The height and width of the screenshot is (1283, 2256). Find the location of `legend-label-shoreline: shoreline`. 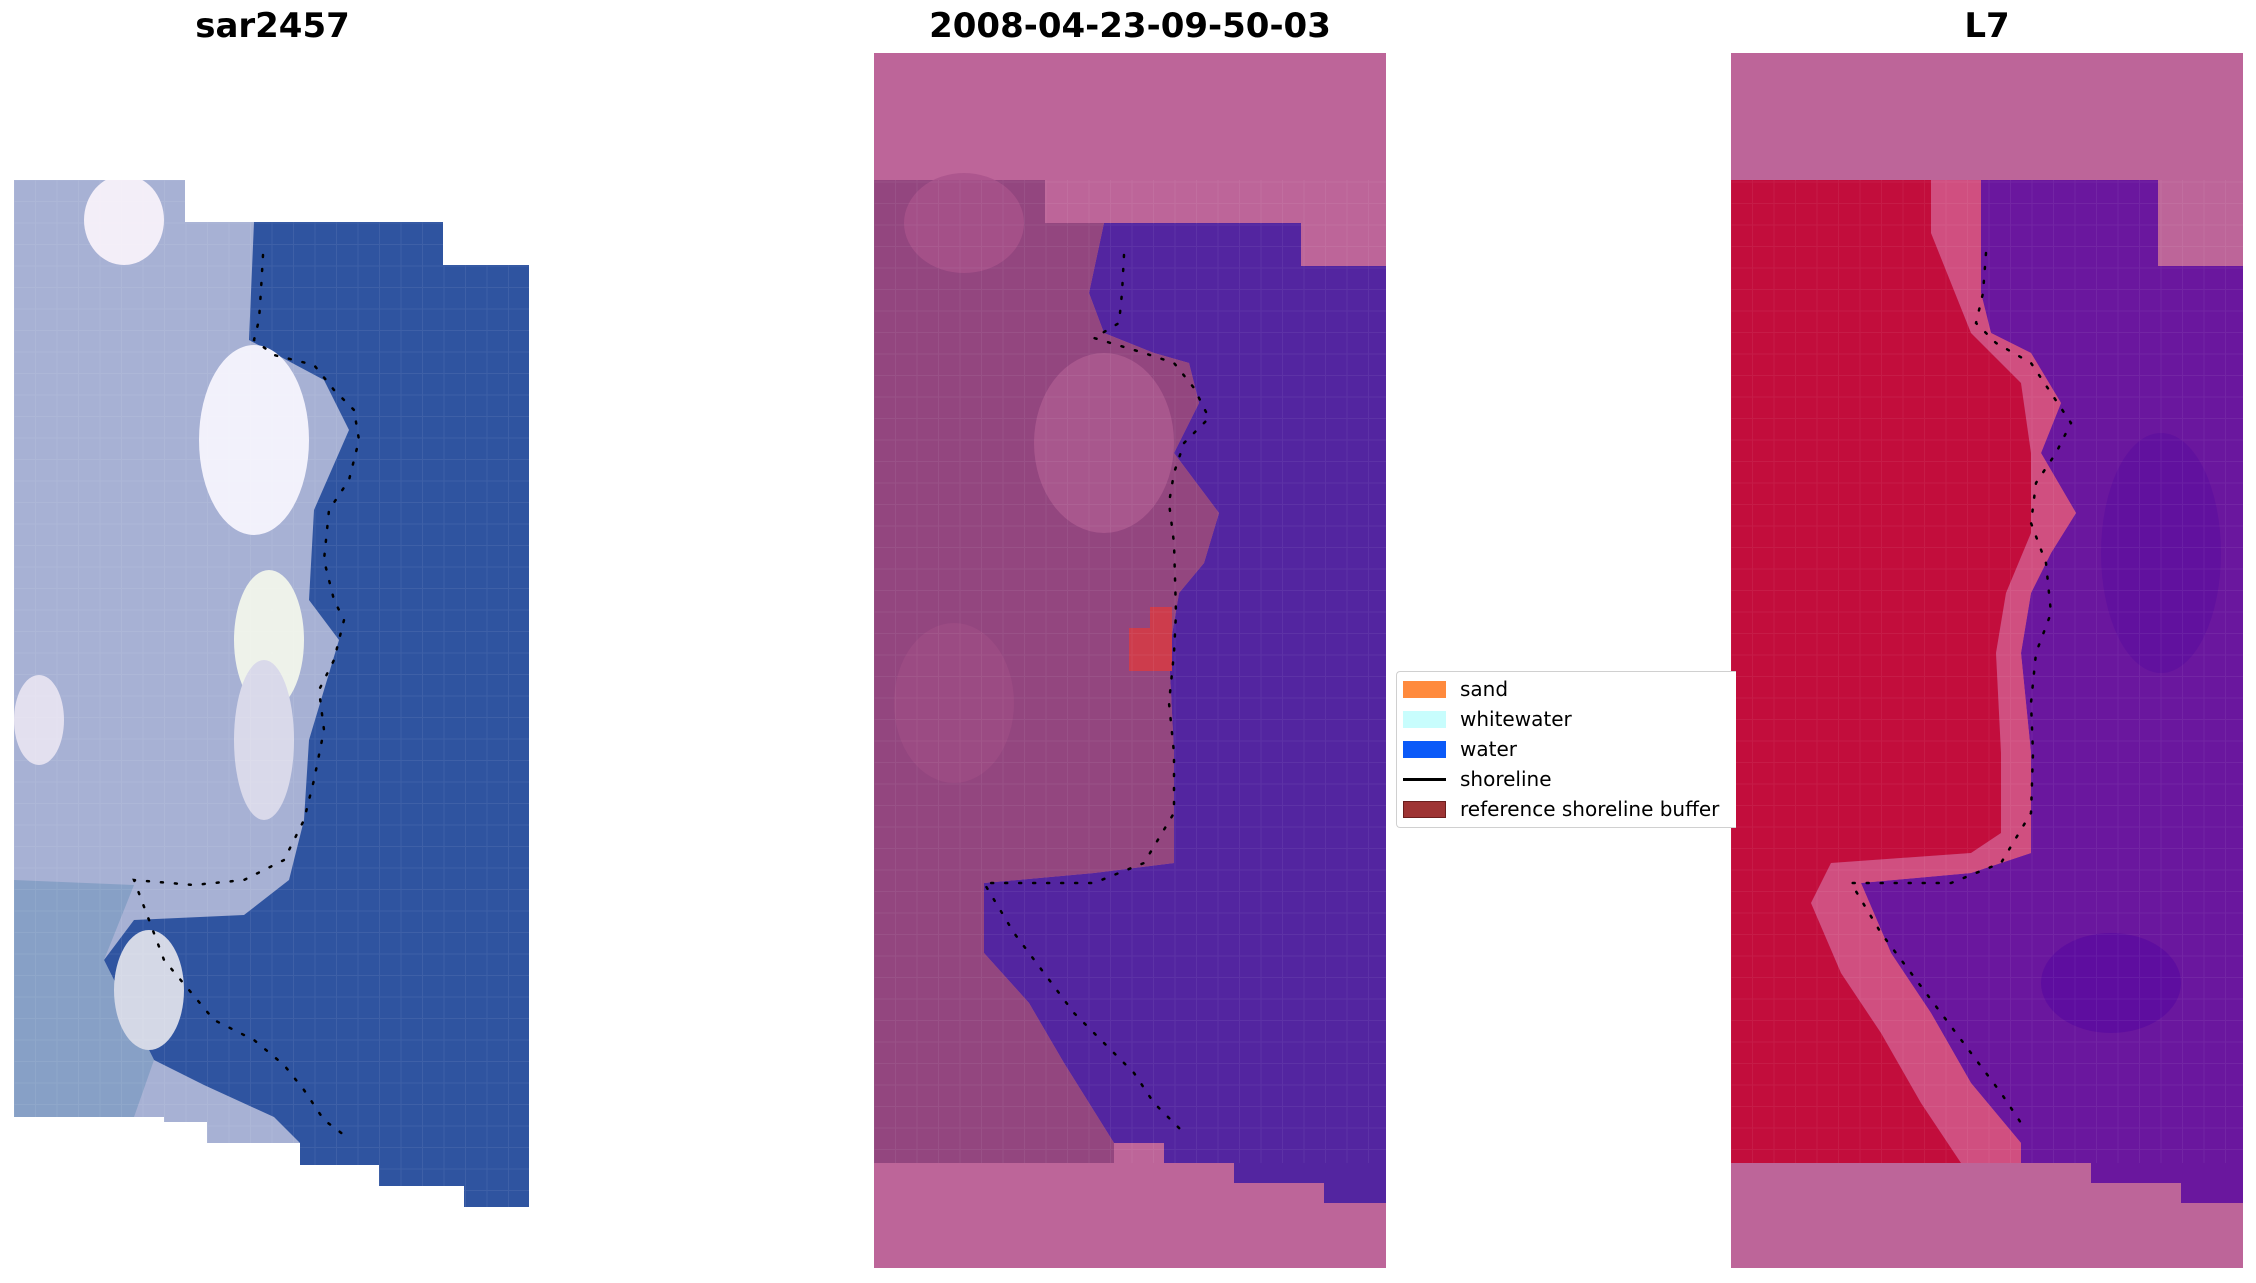

legend-label-shoreline: shoreline is located at coordinates (1506, 779).